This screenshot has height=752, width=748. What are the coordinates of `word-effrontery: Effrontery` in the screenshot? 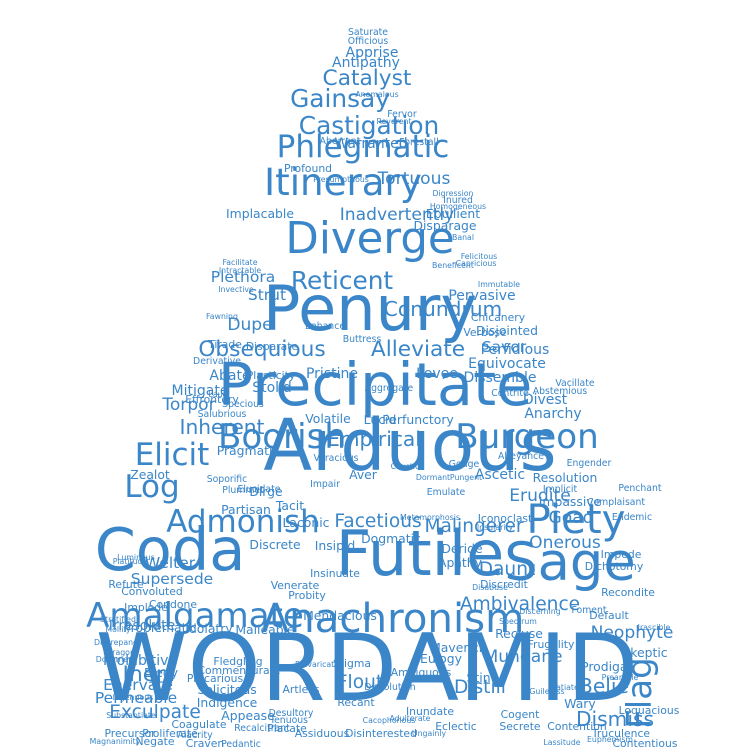 It's located at (212, 399).